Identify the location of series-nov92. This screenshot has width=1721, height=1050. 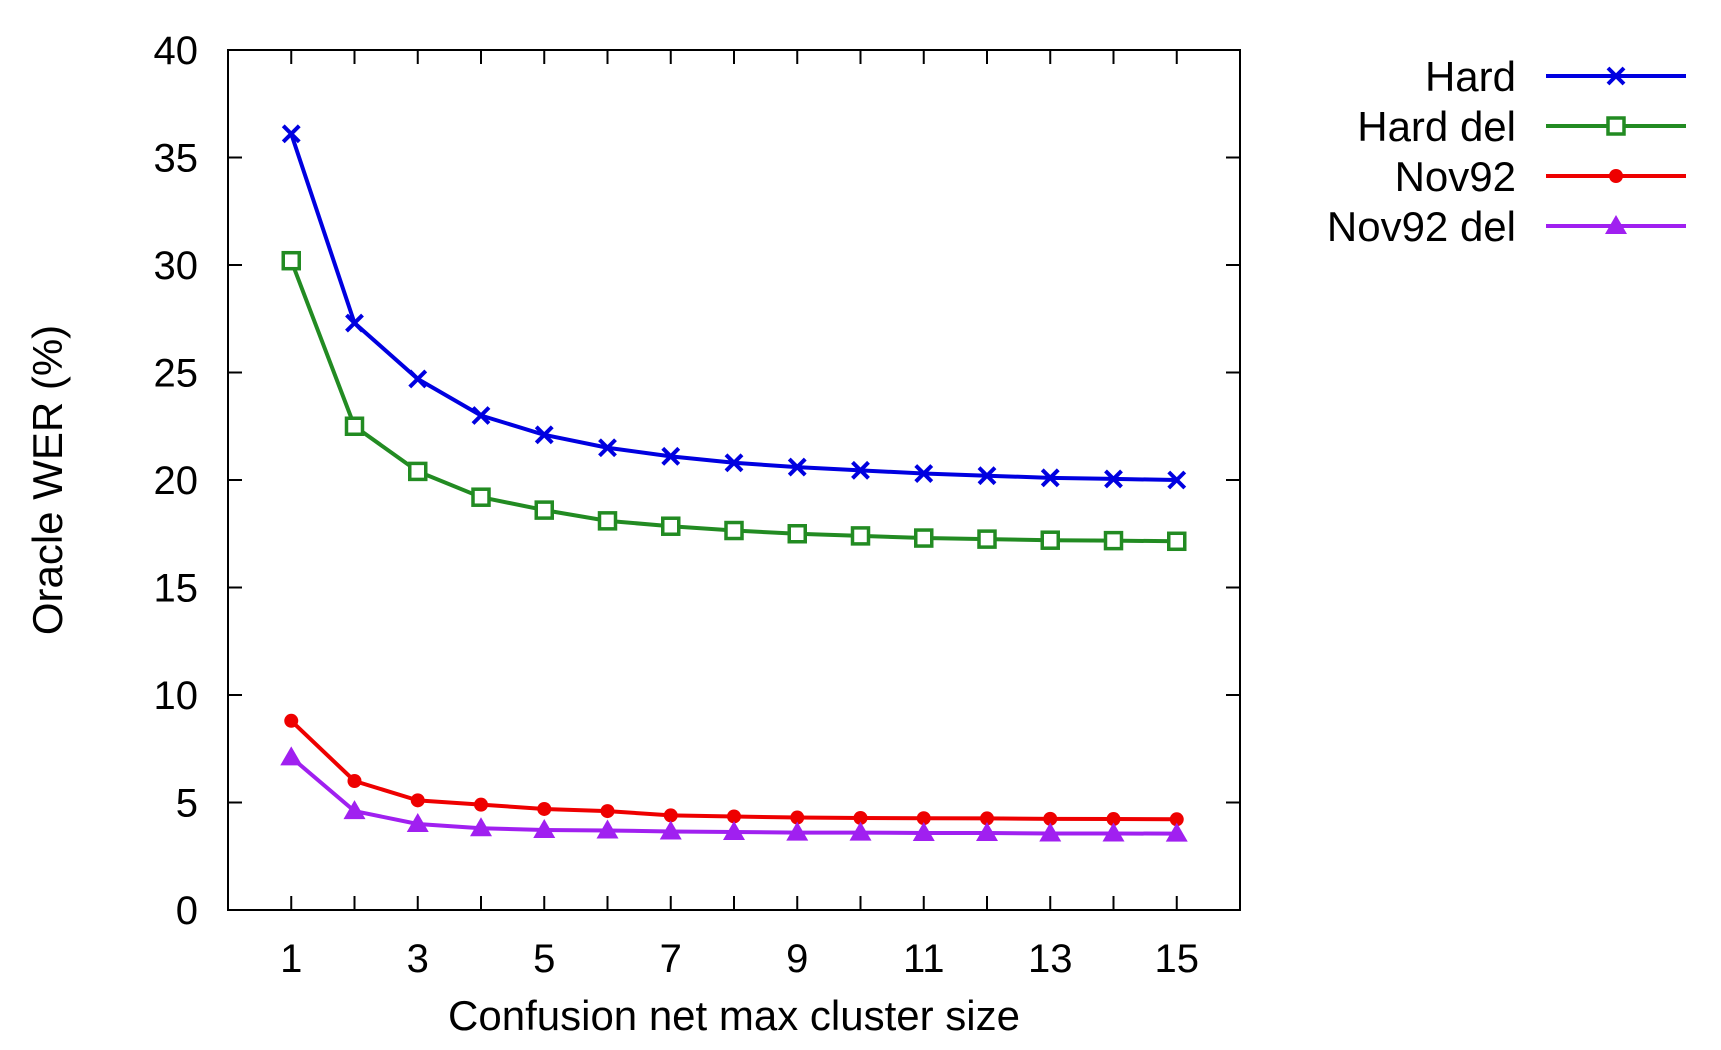
(734, 770).